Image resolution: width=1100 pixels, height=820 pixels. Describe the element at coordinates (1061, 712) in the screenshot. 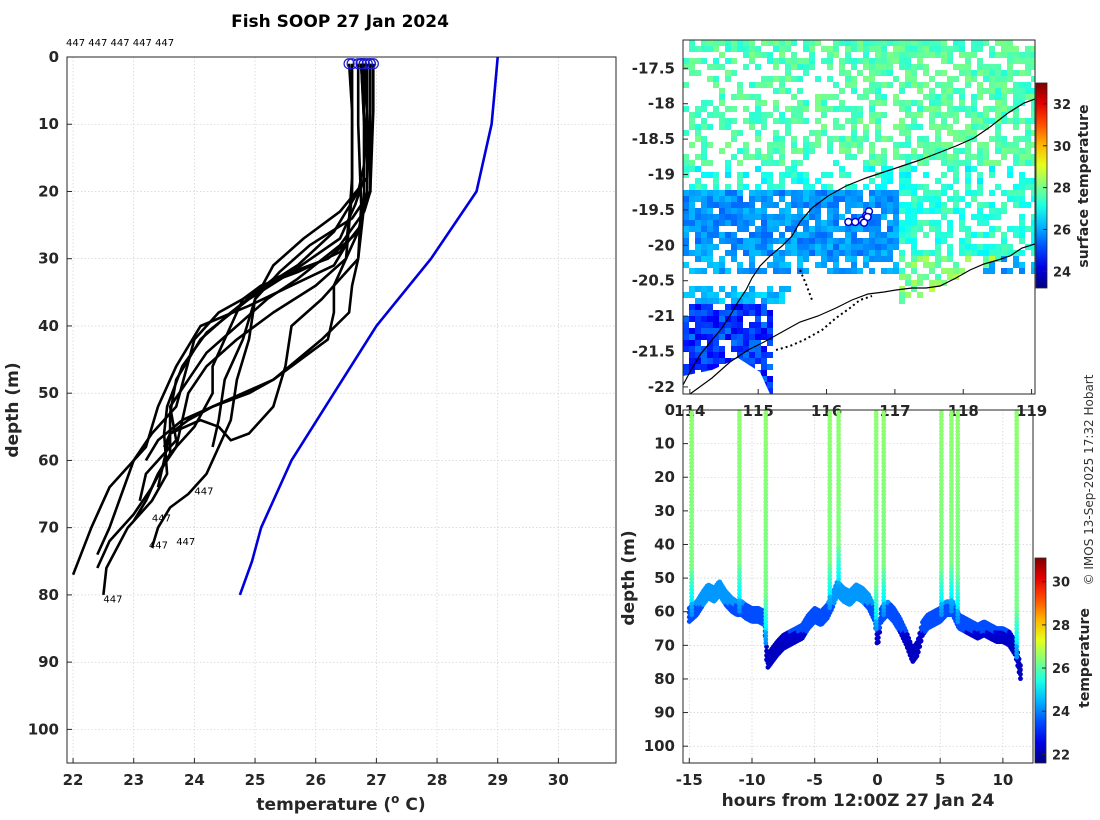

I see `colorbar-tick-label: 24` at that location.